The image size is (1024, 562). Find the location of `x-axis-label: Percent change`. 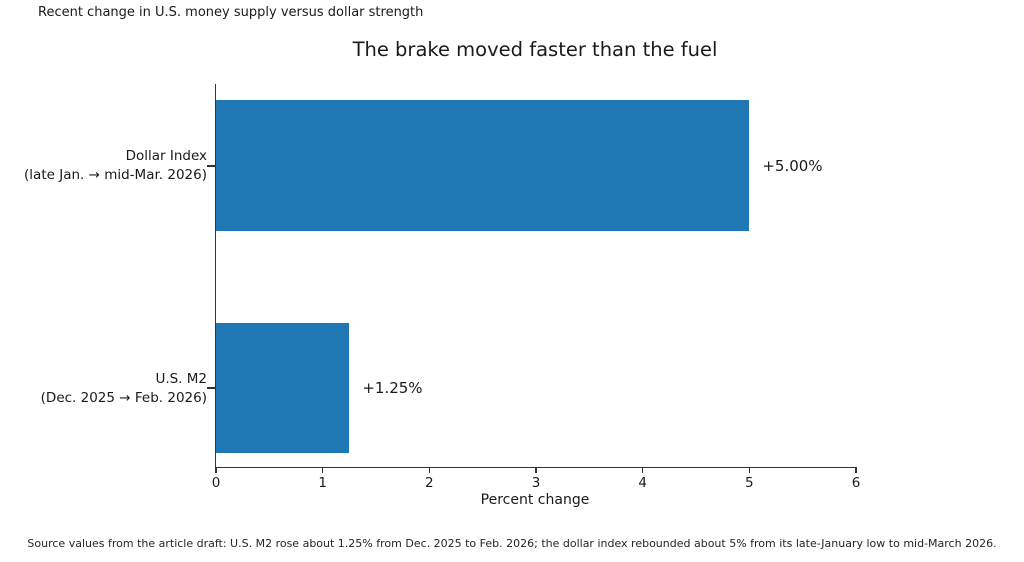

x-axis-label: Percent change is located at coordinates (535, 500).